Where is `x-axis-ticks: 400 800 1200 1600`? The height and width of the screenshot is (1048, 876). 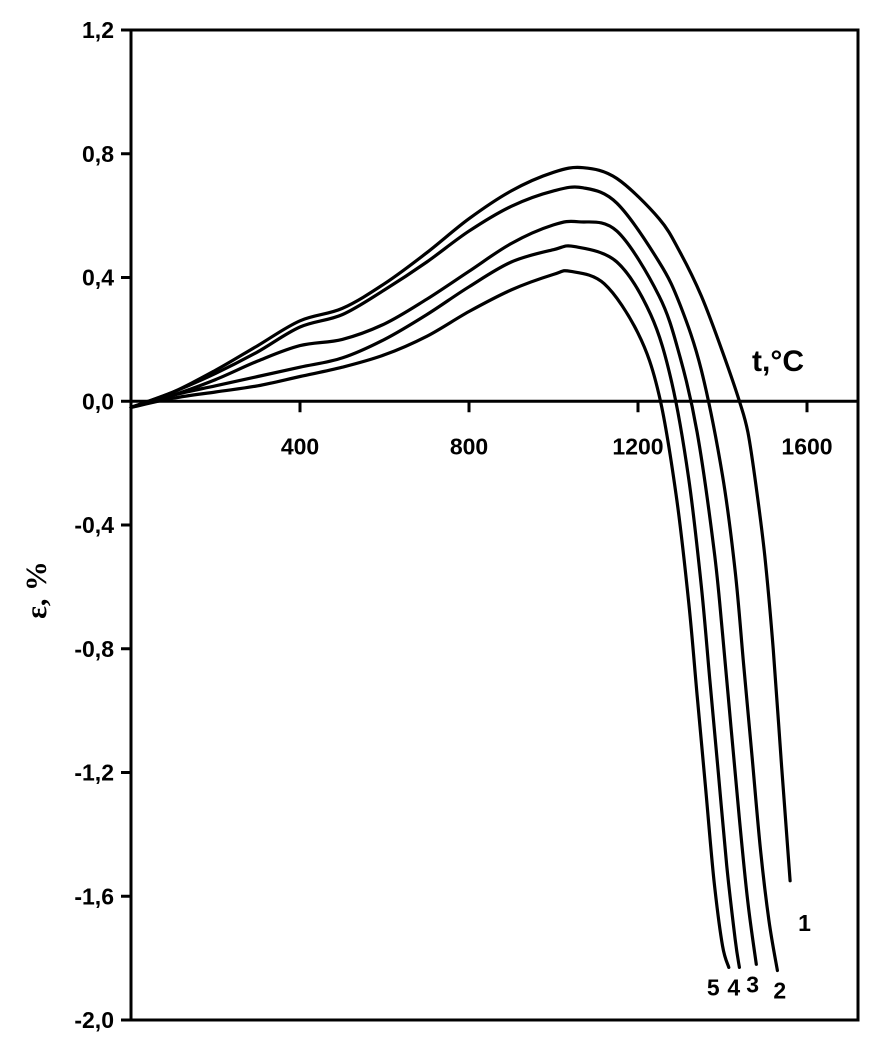 x-axis-ticks: 400 800 1200 1600 is located at coordinates (557, 430).